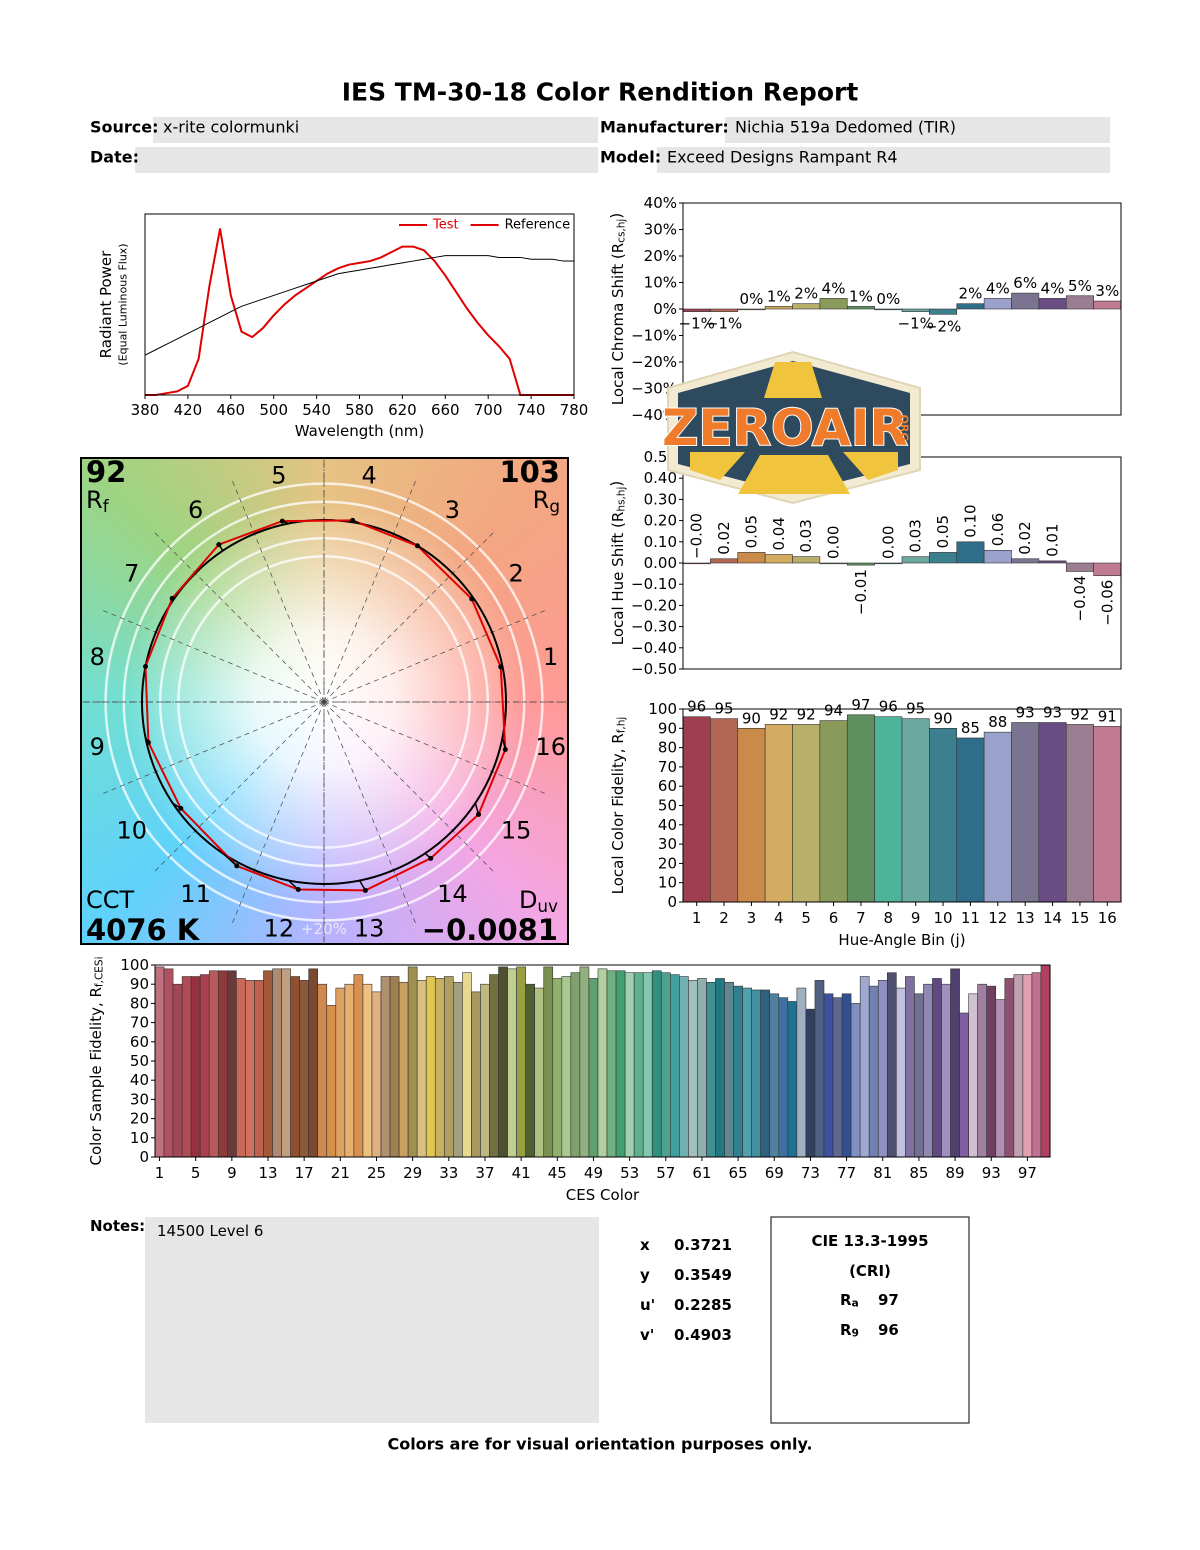 The width and height of the screenshot is (1200, 1550). I want to click on metric-value: 4076 K, so click(143, 930).